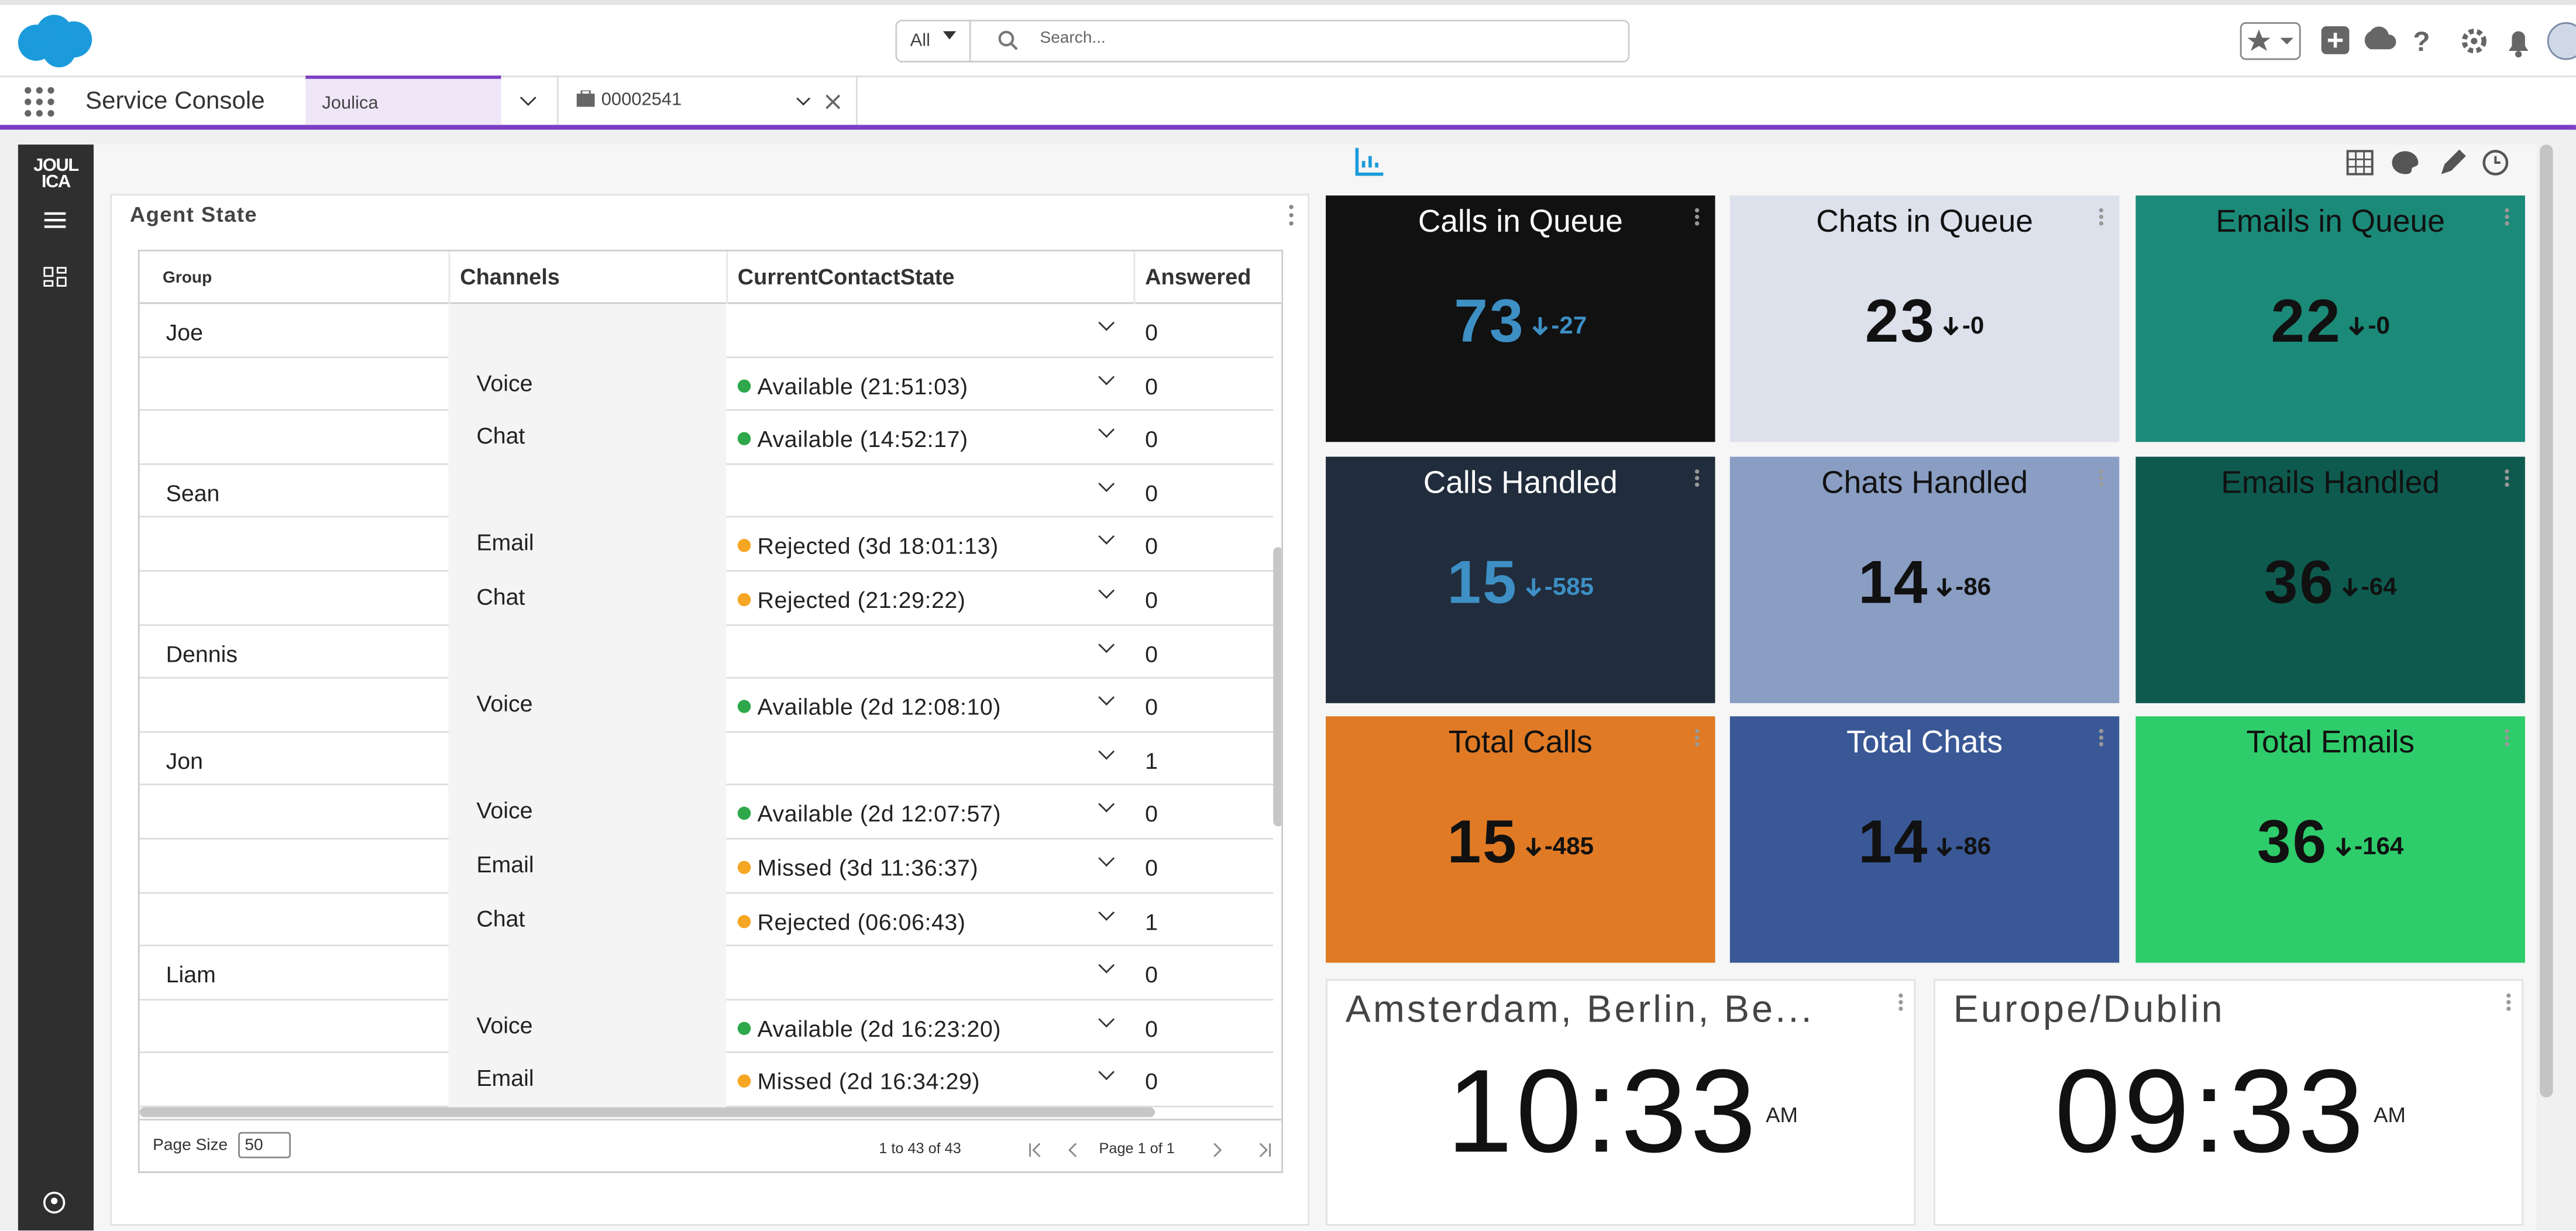 This screenshot has height=1231, width=2576. I want to click on tile-delta: -164, so click(2379, 846).